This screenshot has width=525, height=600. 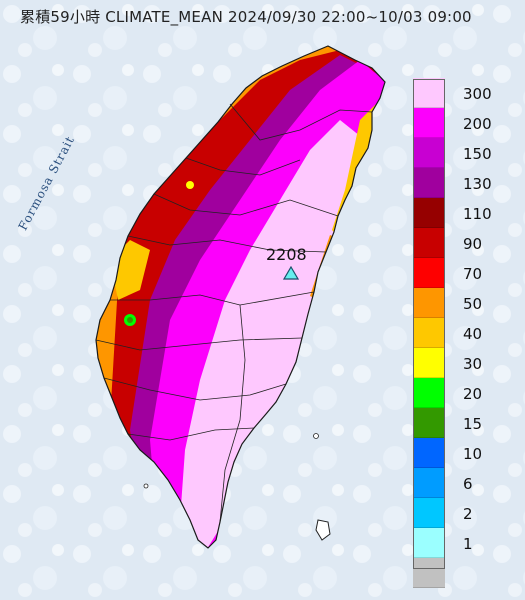 I want to click on legend-label: 20, so click(x=473, y=394).